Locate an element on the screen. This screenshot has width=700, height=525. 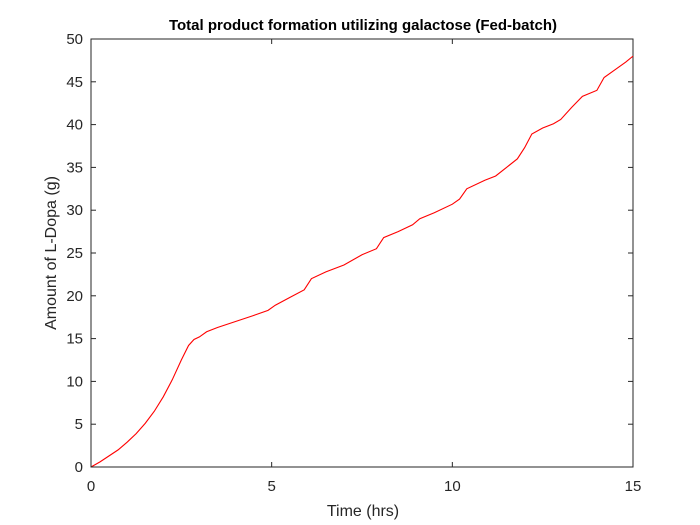
y-tick-label: 5 is located at coordinates (79, 424).